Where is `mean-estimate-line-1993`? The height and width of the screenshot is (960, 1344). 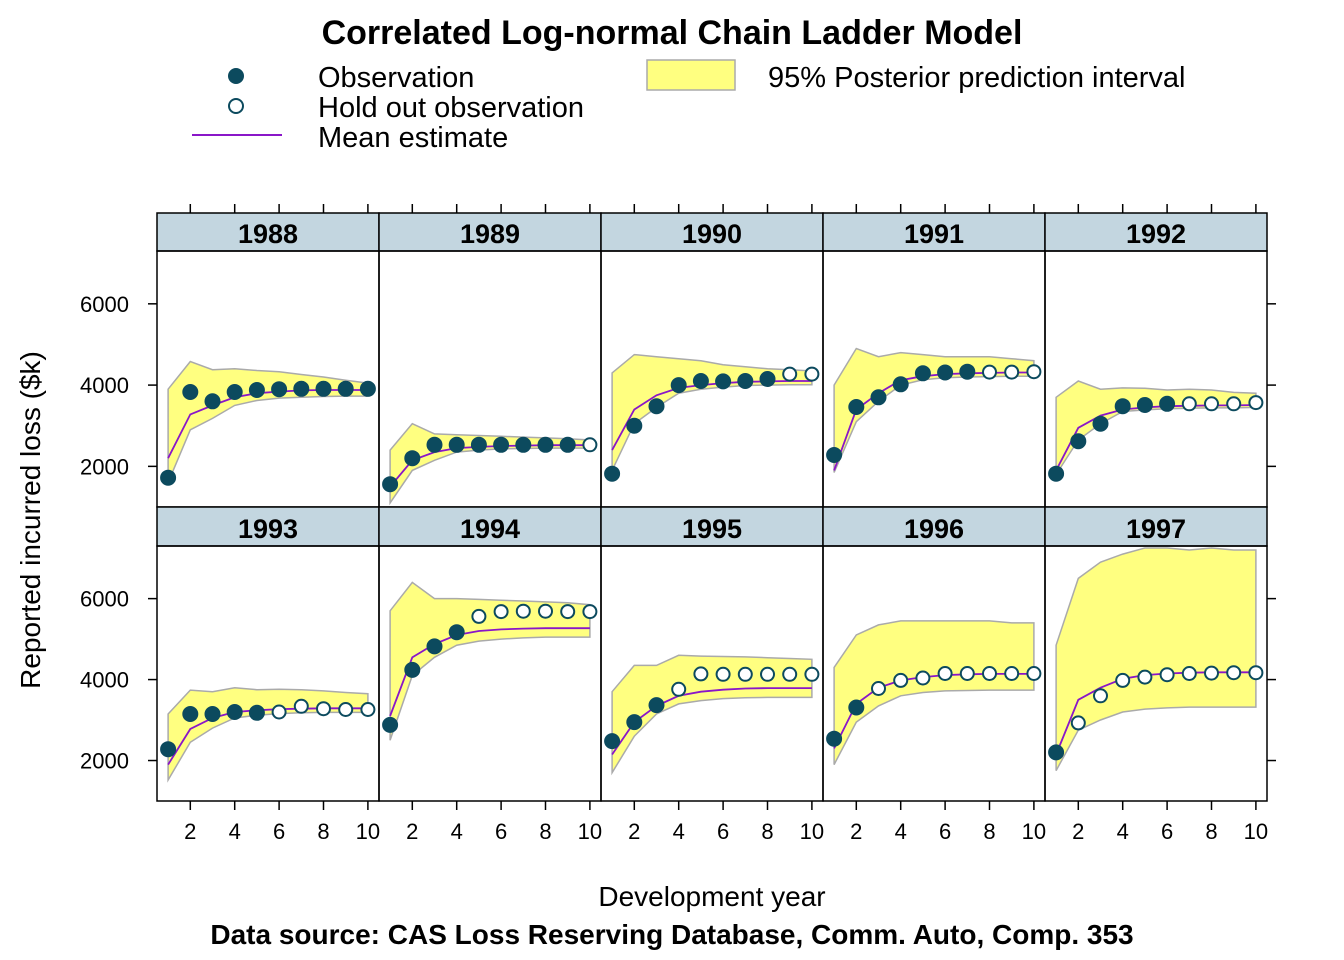
mean-estimate-line-1993 is located at coordinates (267, 736).